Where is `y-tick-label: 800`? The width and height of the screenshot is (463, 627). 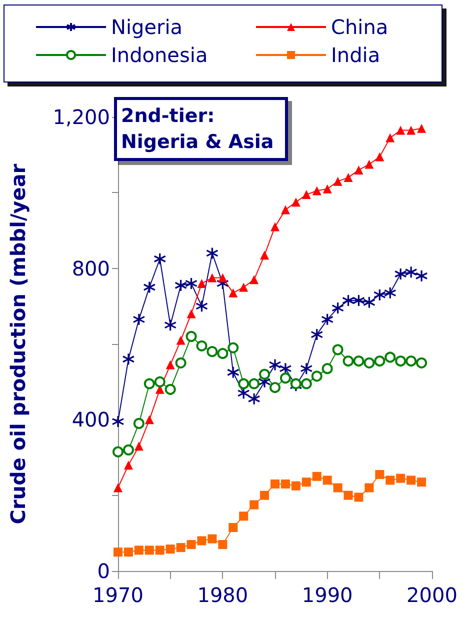
y-tick-label: 800 is located at coordinates (91, 268).